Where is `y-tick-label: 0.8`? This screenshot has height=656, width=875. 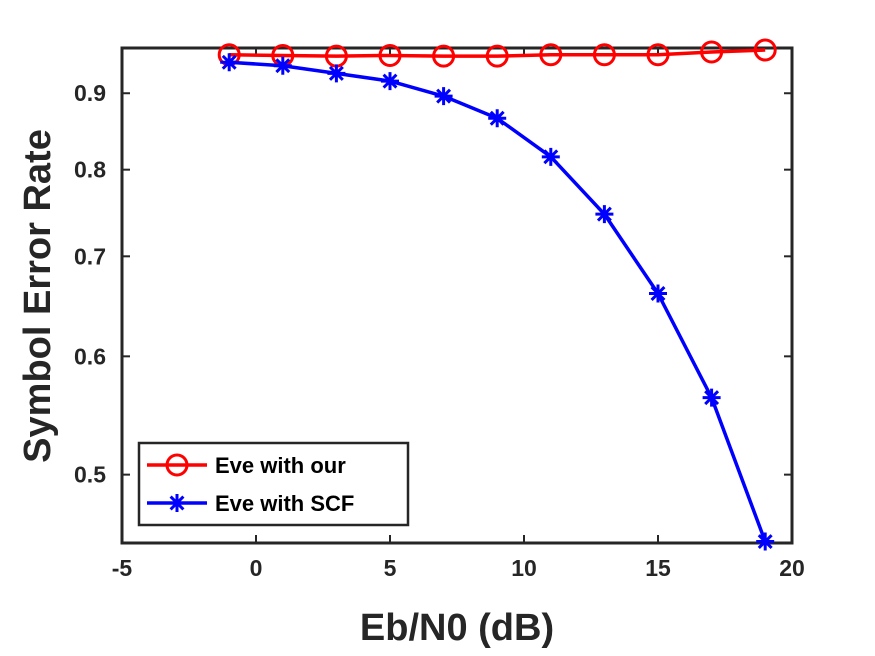 y-tick-label: 0.8 is located at coordinates (90, 170).